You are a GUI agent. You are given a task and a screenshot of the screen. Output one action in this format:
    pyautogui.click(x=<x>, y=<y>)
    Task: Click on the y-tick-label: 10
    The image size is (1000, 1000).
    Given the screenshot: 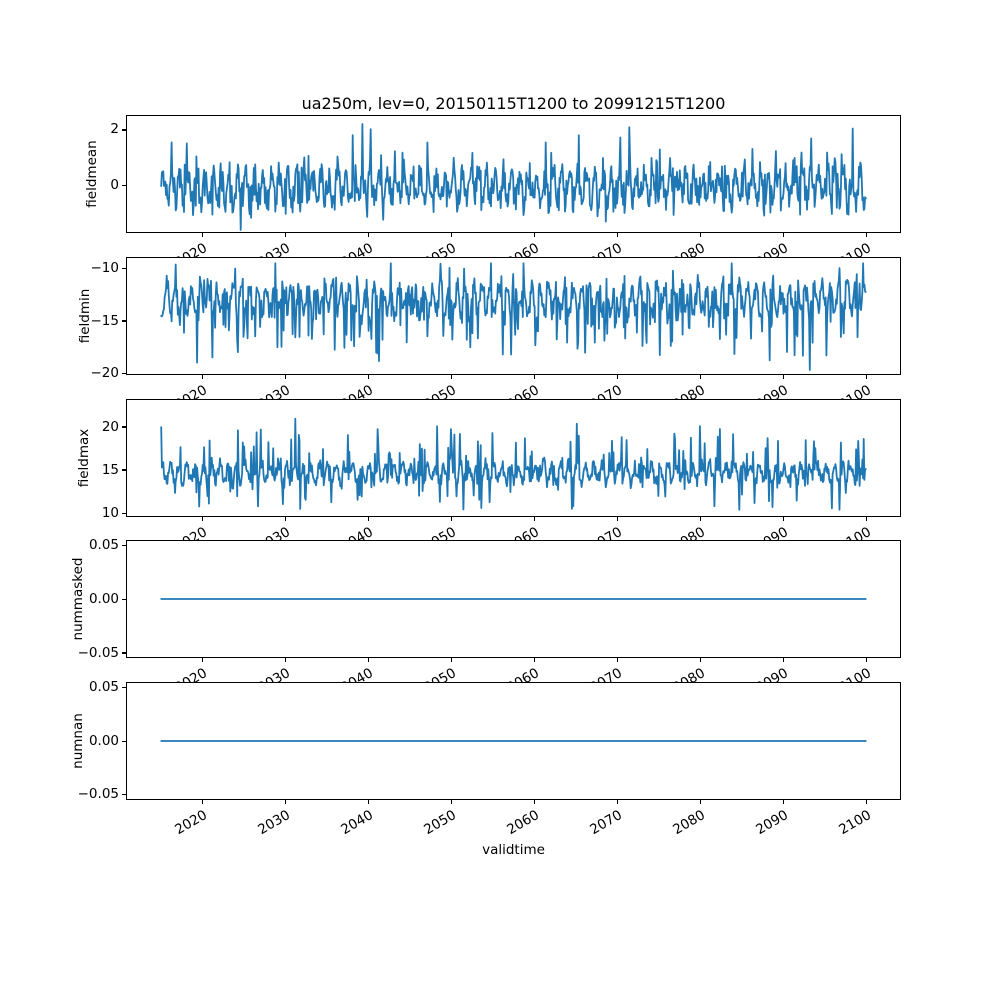 What is the action you would take?
    pyautogui.click(x=110, y=512)
    